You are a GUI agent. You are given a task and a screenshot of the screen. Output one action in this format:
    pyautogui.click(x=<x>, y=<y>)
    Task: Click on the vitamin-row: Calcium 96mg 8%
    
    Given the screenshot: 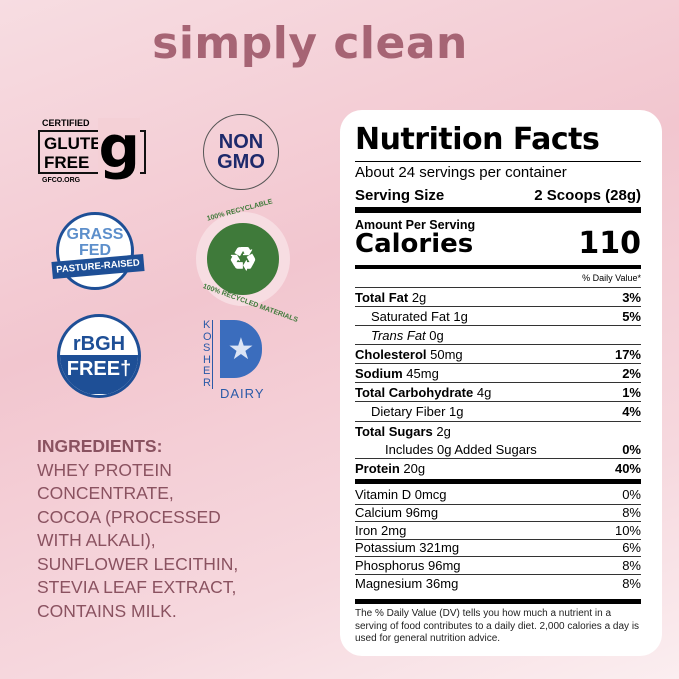 What is the action you would take?
    pyautogui.click(x=498, y=512)
    